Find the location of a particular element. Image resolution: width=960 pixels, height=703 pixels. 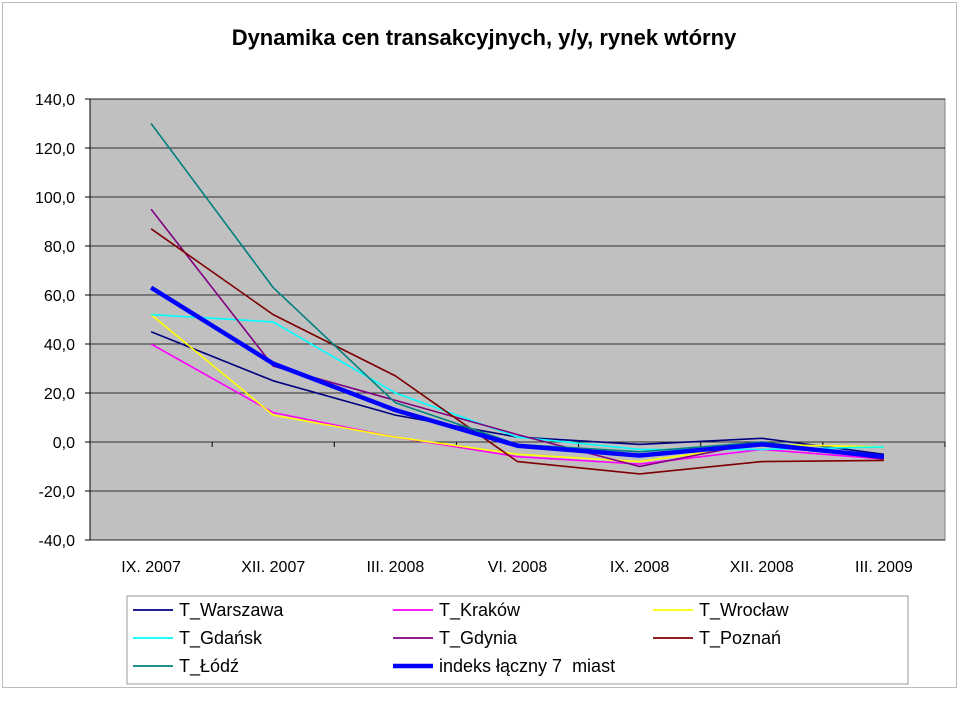

y-tick-label: 60,0 is located at coordinates (59, 296).